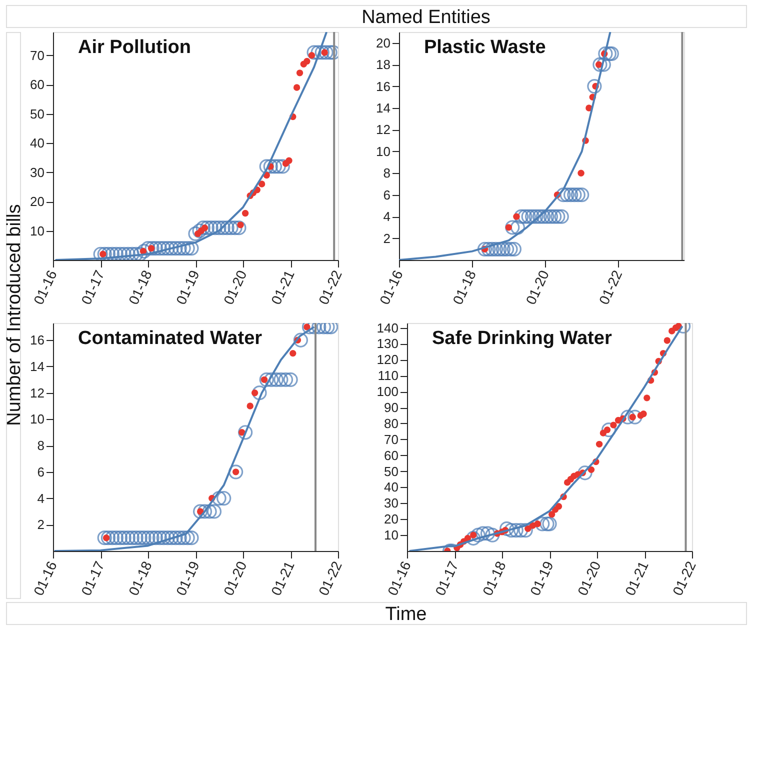 The width and height of the screenshot is (778, 766). I want to click on chart-title: Plastic Waste, so click(485, 47).